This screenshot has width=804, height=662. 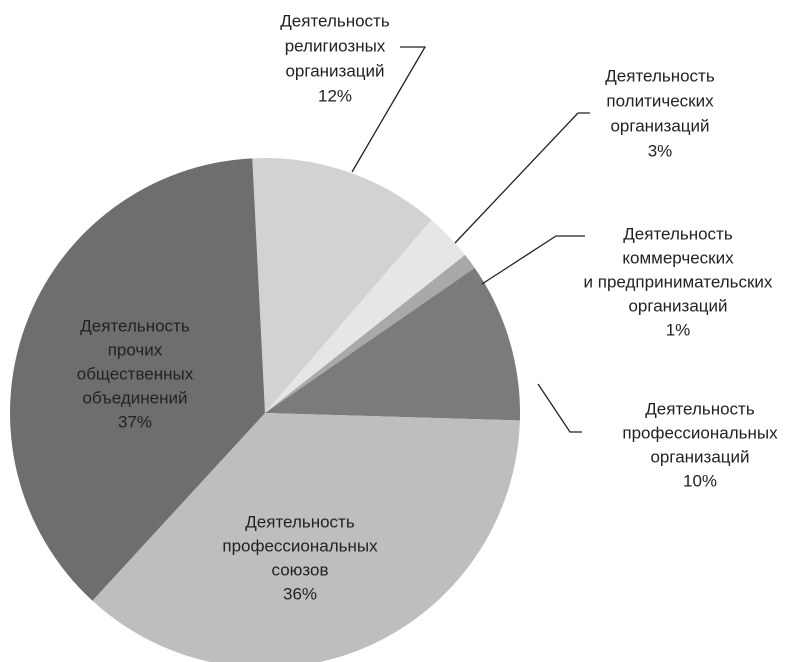 What do you see at coordinates (678, 257) in the screenshot?
I see `slice-label: коммерческих` at bounding box center [678, 257].